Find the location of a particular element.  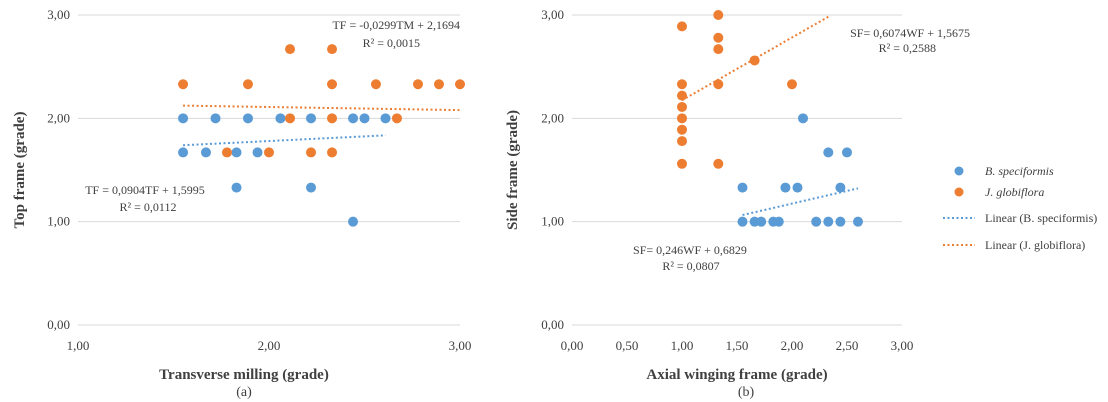

x-tick-label-b-3: 1,50 is located at coordinates (737, 345).